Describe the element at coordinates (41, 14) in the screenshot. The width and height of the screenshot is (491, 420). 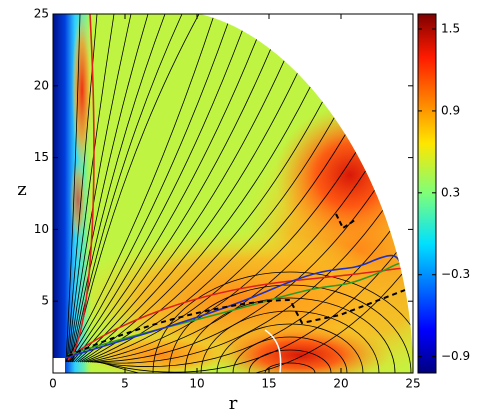
I see `y-tick-label: 25` at that location.